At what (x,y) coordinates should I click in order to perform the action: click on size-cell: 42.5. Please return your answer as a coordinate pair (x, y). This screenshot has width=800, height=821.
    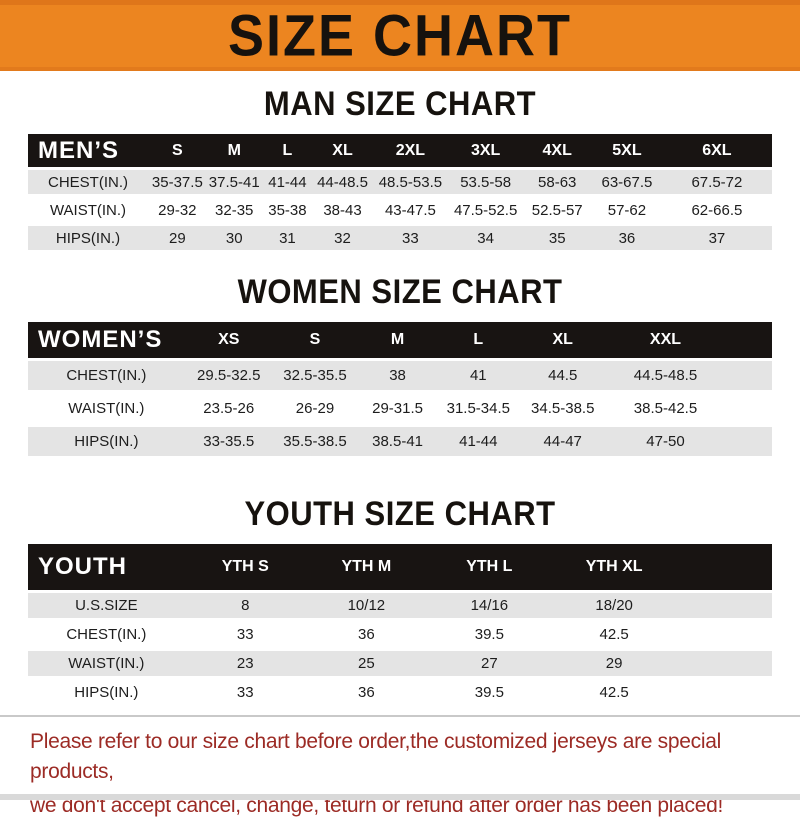
    Looking at the image, I should click on (614, 694).